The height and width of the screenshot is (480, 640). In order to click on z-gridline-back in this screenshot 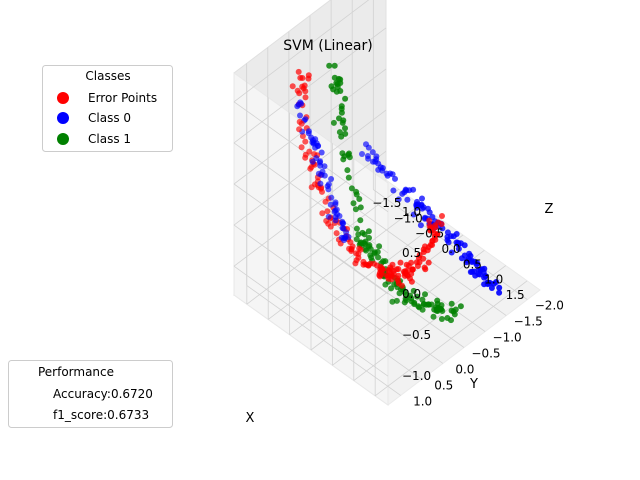, I will do `click(311, 280)`.